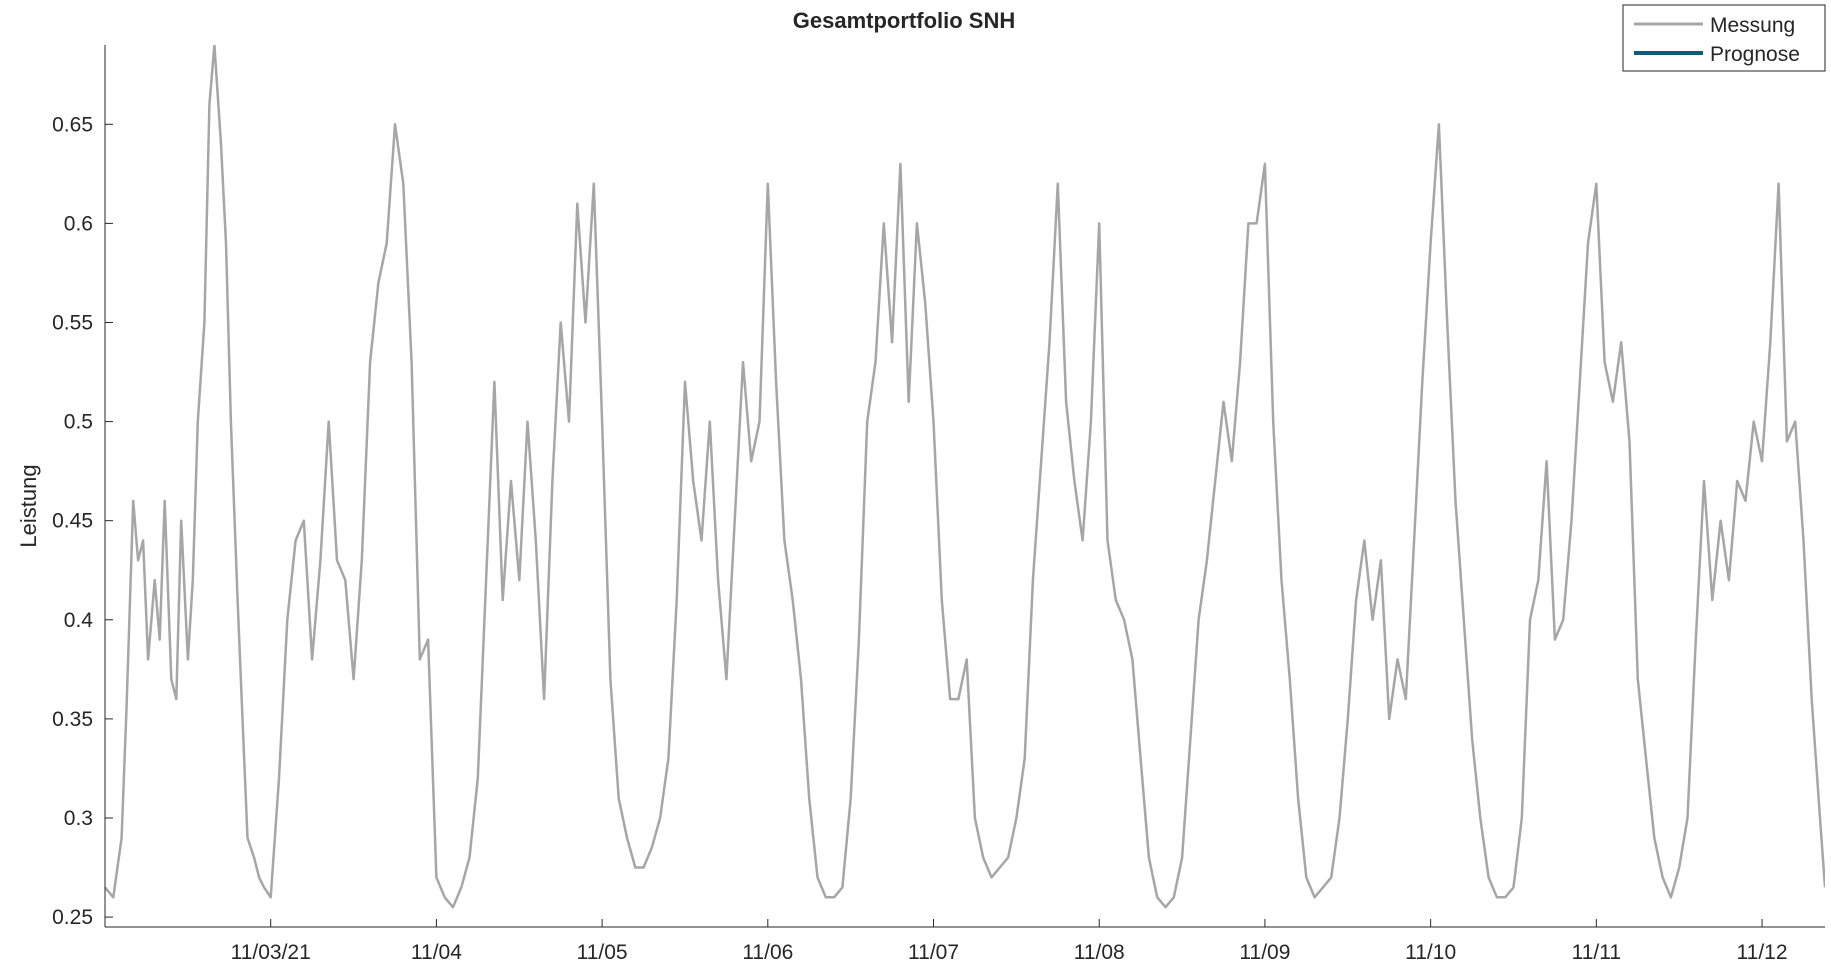  I want to click on x-tick-label: 11/08, so click(1099, 952).